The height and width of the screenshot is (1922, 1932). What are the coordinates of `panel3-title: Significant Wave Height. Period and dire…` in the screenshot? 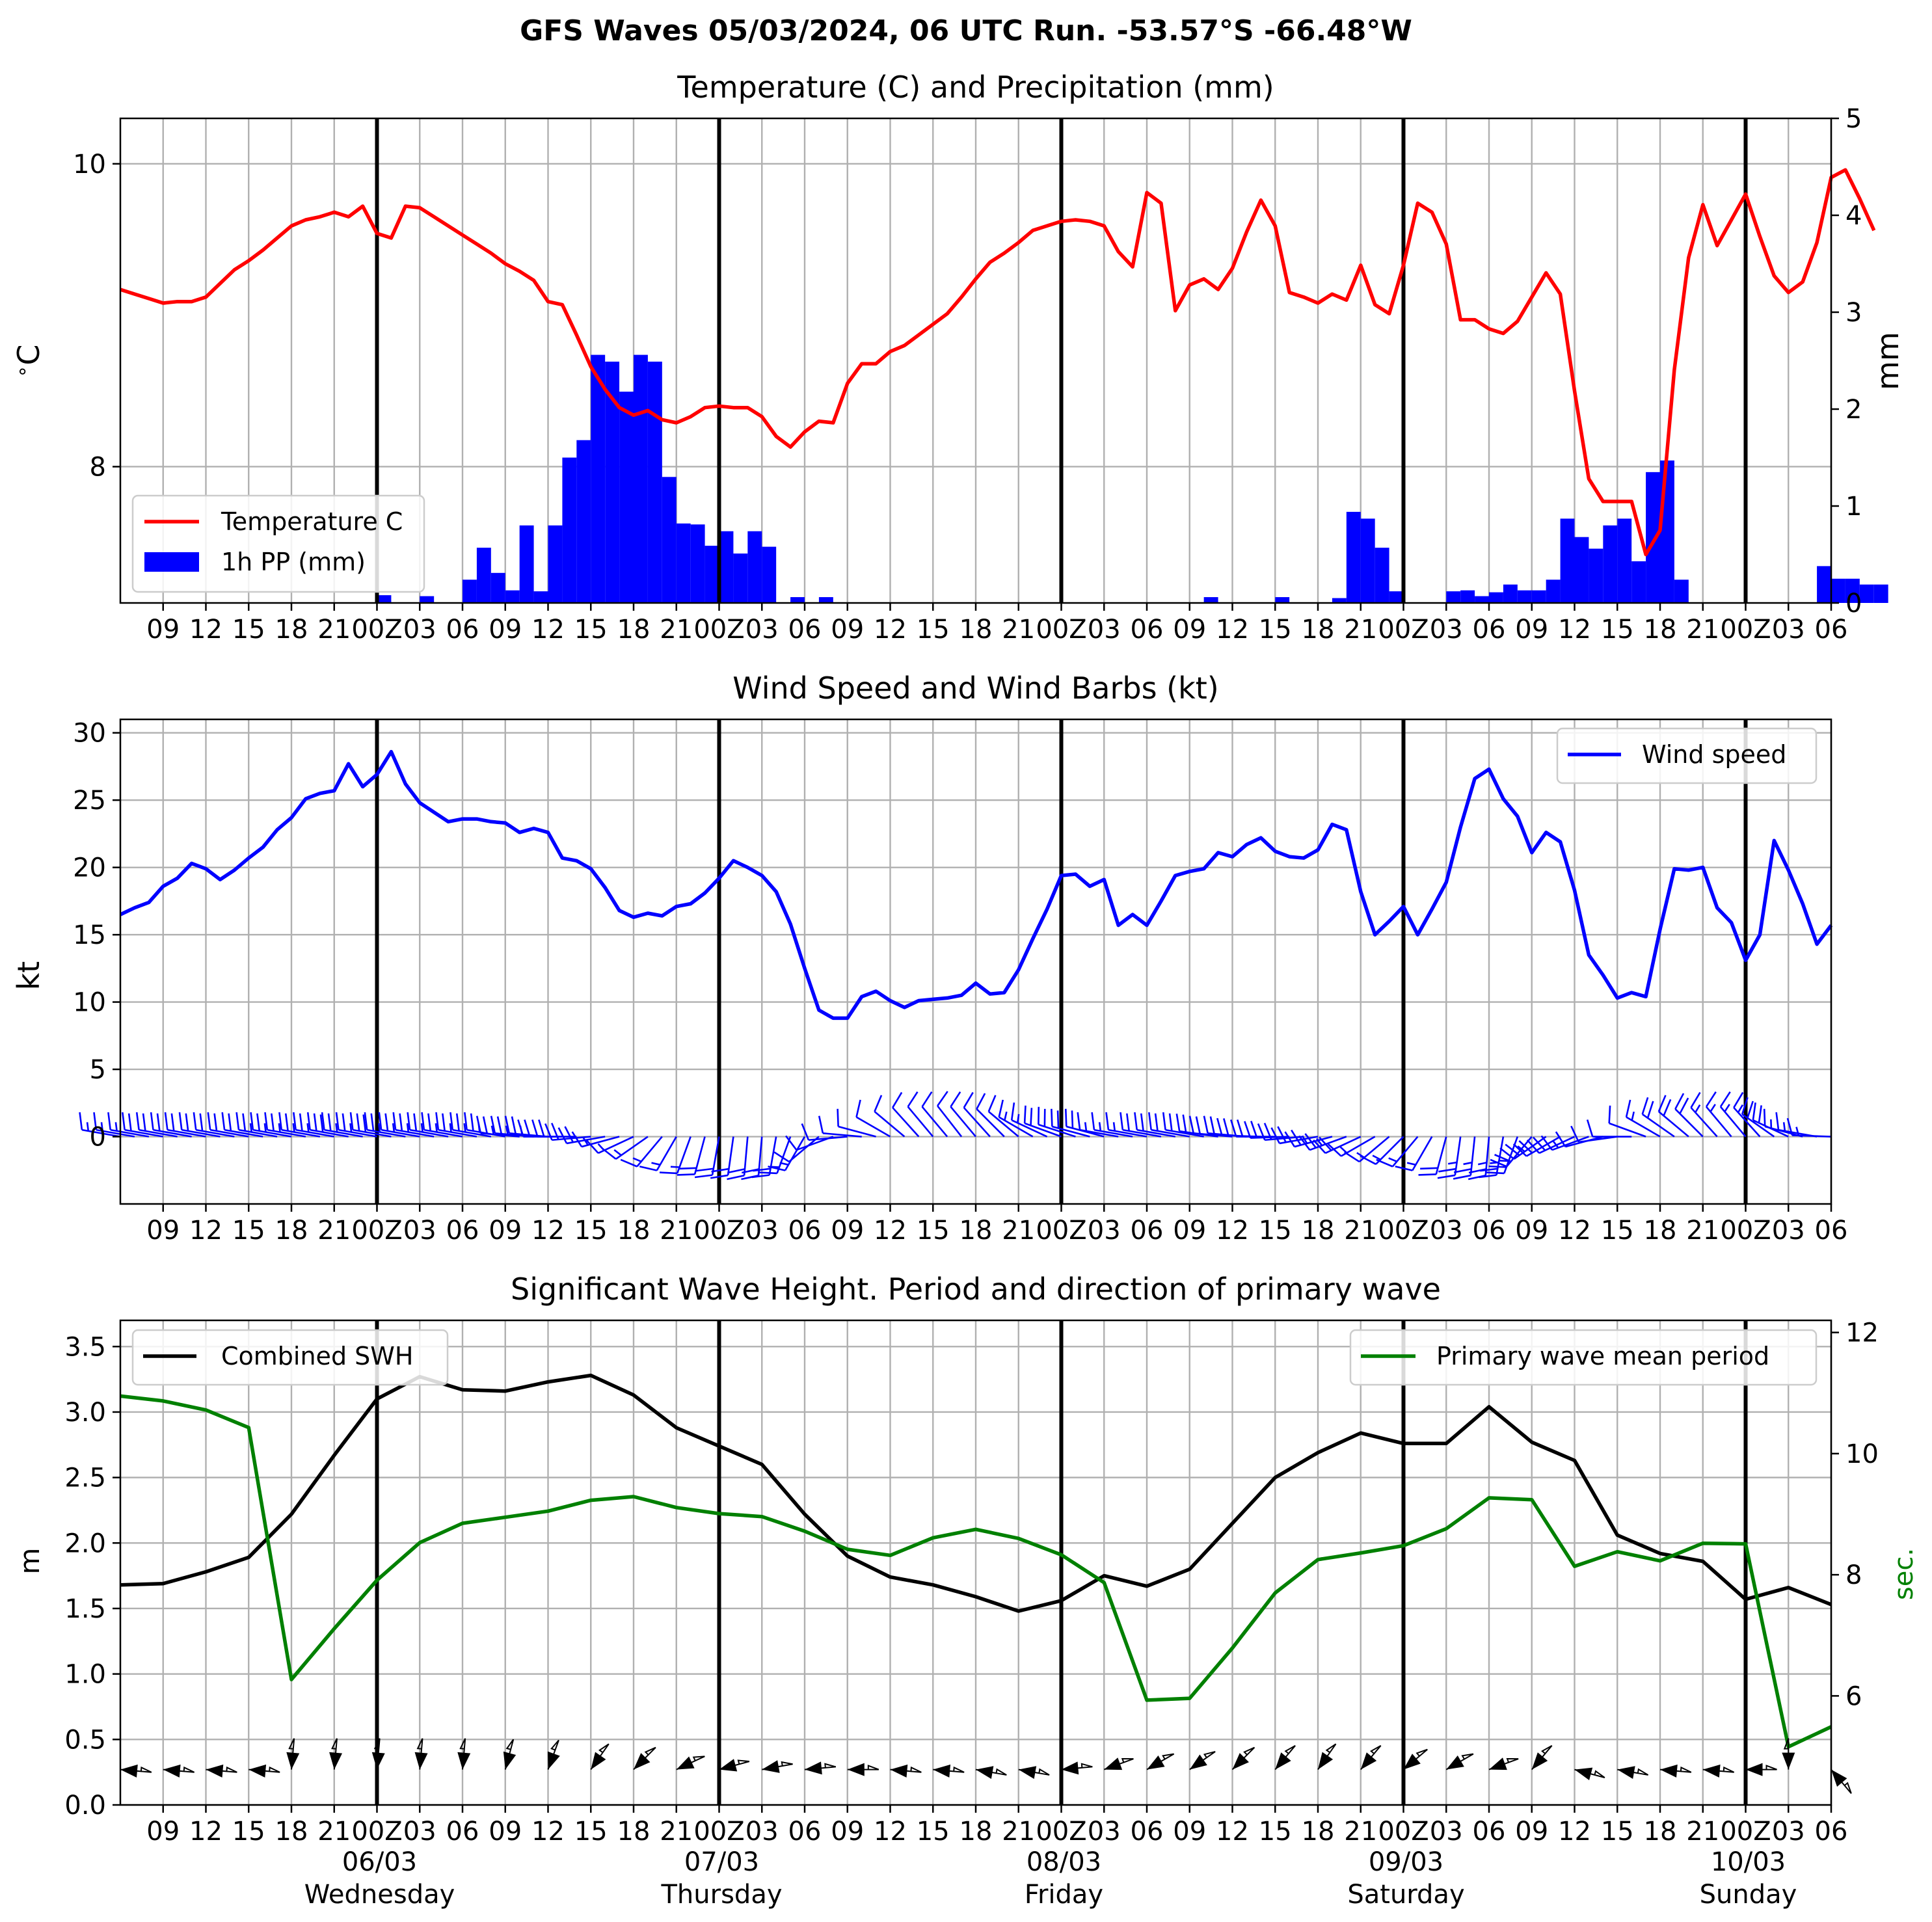 It's located at (976, 1289).